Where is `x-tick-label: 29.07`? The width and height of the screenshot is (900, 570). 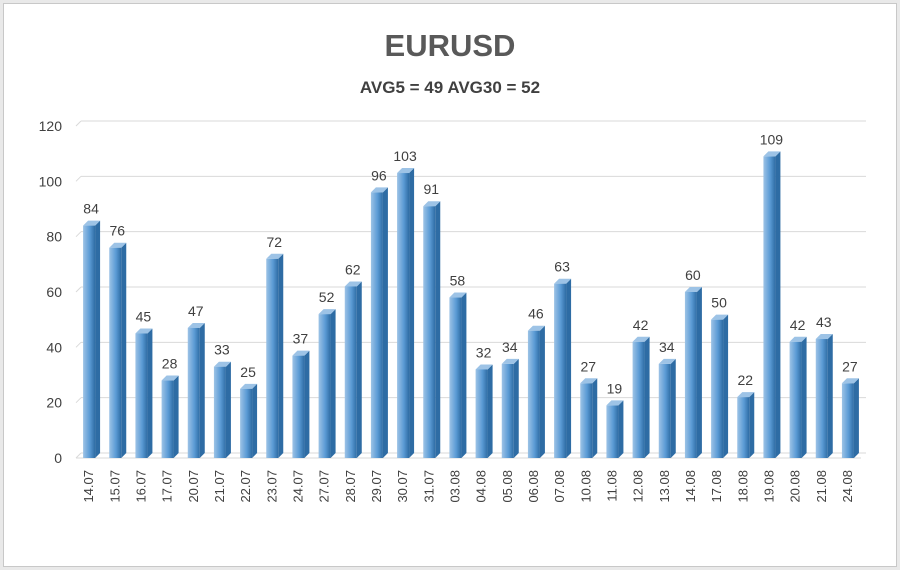 x-tick-label: 29.07 is located at coordinates (376, 486).